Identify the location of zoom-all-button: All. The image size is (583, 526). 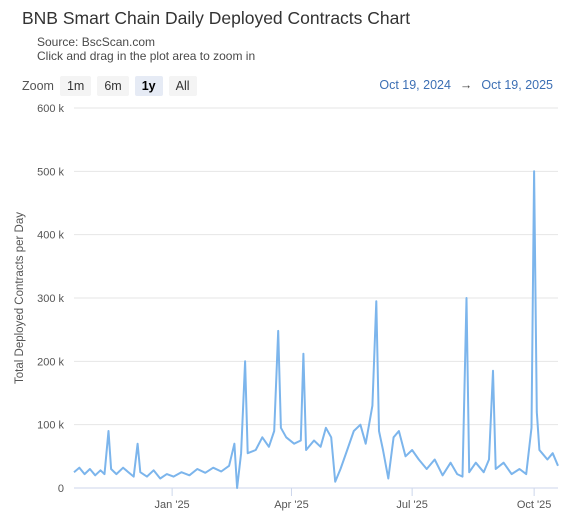
(182, 86).